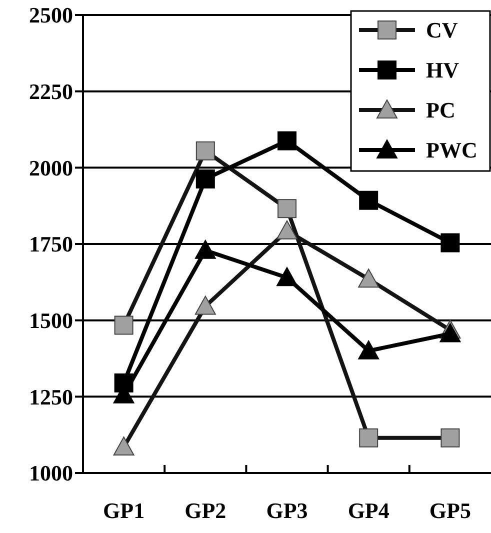 This screenshot has width=491, height=533. What do you see at coordinates (443, 70) in the screenshot?
I see `legend-label: HV` at bounding box center [443, 70].